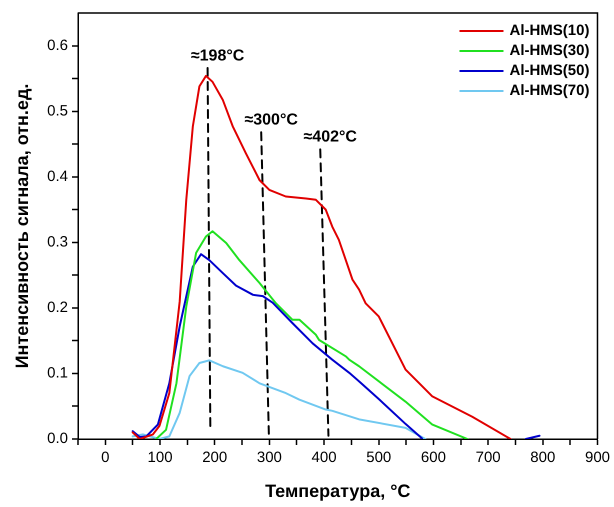  I want to click on legend-label: Al-HMS(30), so click(549, 51).